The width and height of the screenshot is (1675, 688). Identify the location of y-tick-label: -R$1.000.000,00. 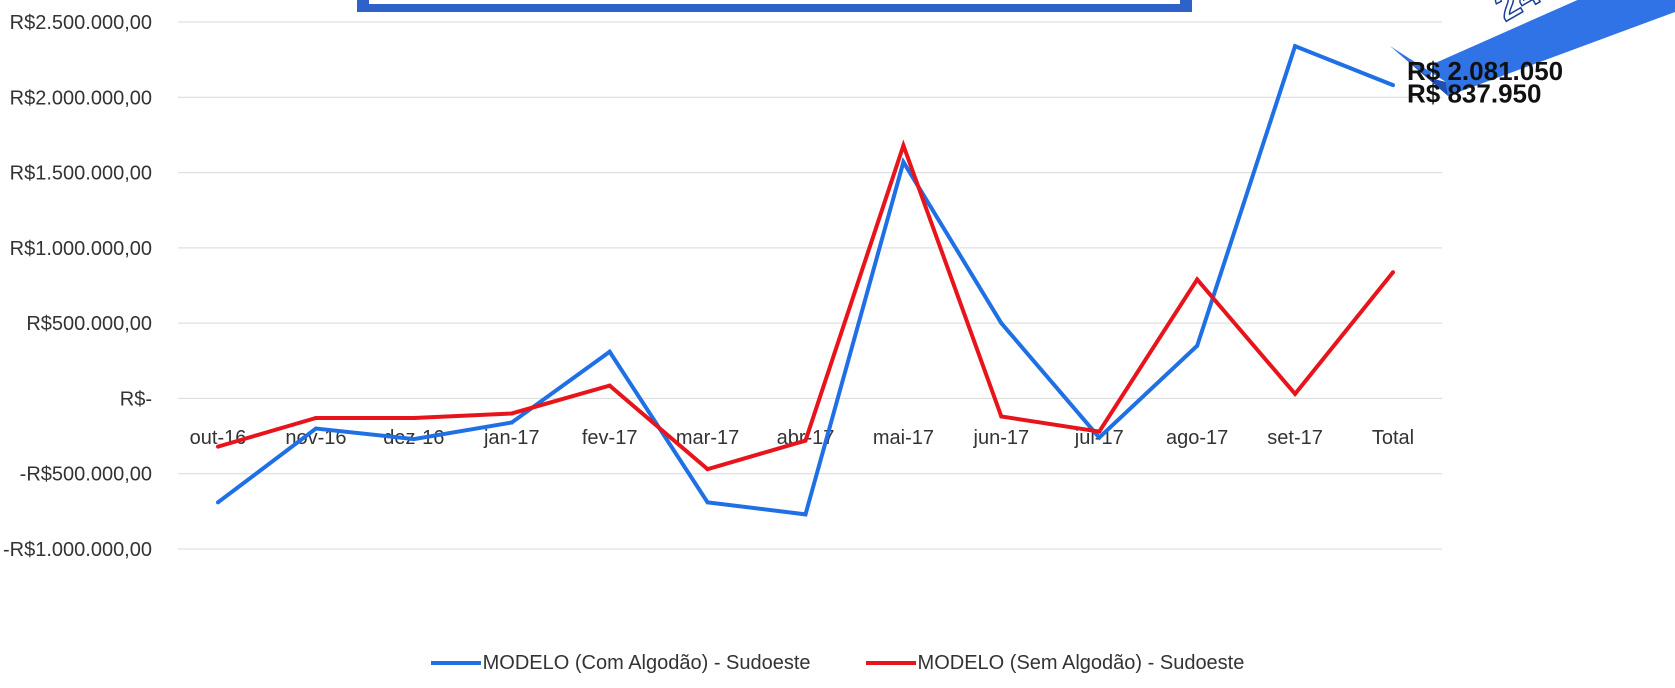
(77, 550).